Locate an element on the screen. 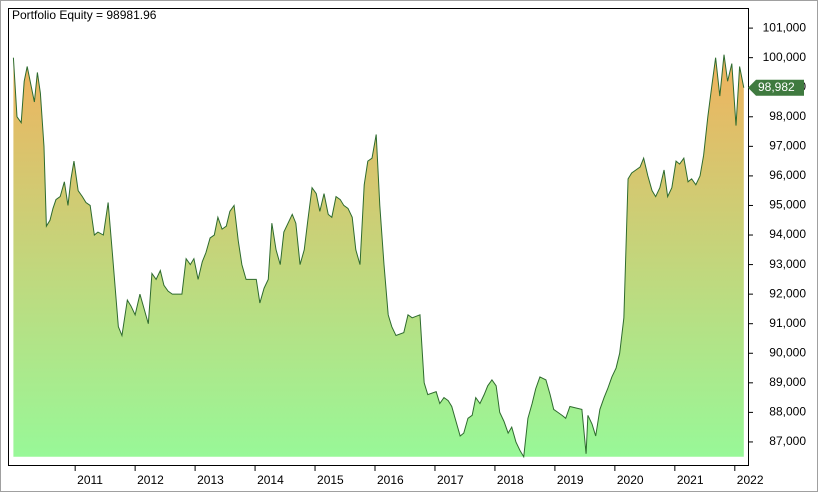  y-tick-label: 89,000 is located at coordinates (787, 382).